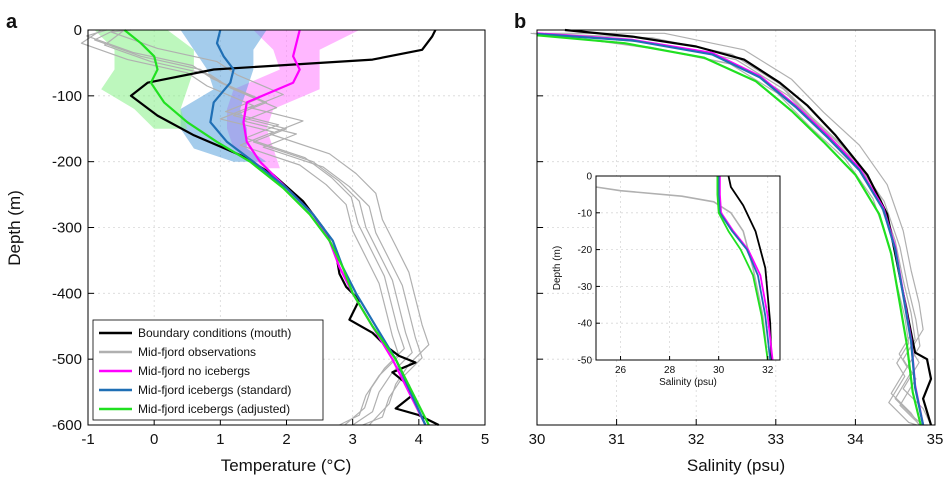 Image resolution: width=943 pixels, height=479 pixels. Describe the element at coordinates (214, 409) in the screenshot. I see `legend-label-adjusted: Mid-fjord icebergs (adjusted)` at that location.